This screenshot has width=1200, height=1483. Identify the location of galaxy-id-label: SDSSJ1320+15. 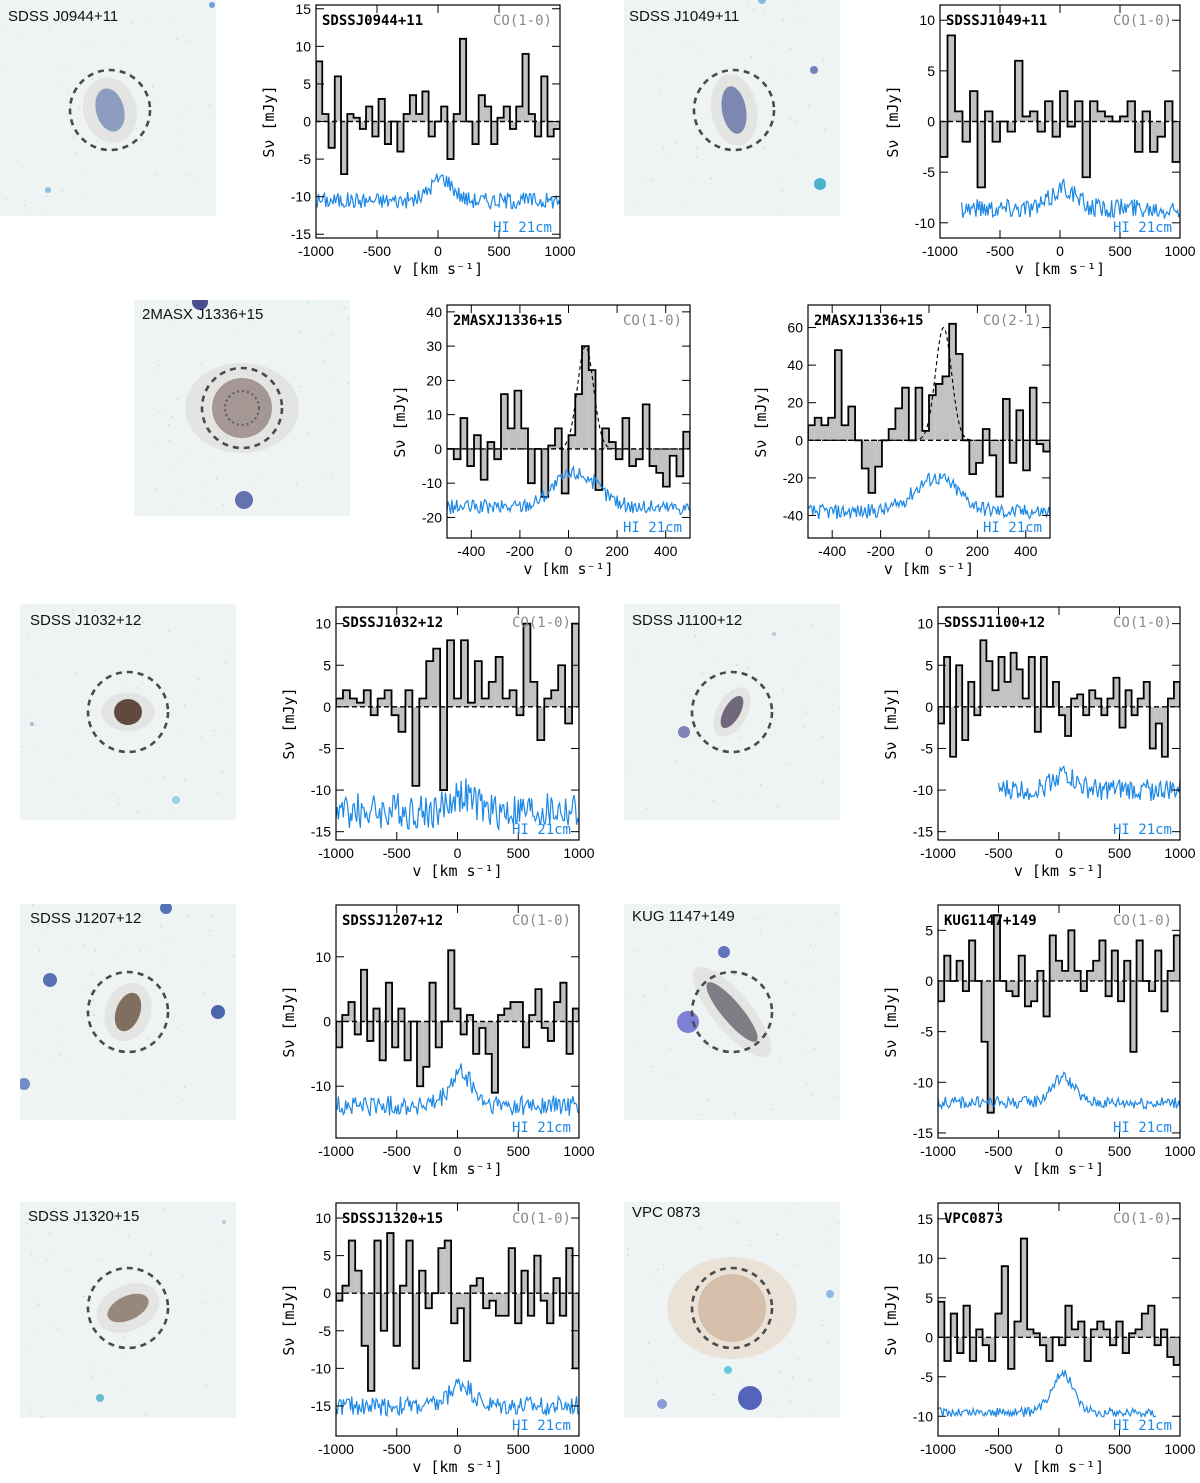
(392, 1219).